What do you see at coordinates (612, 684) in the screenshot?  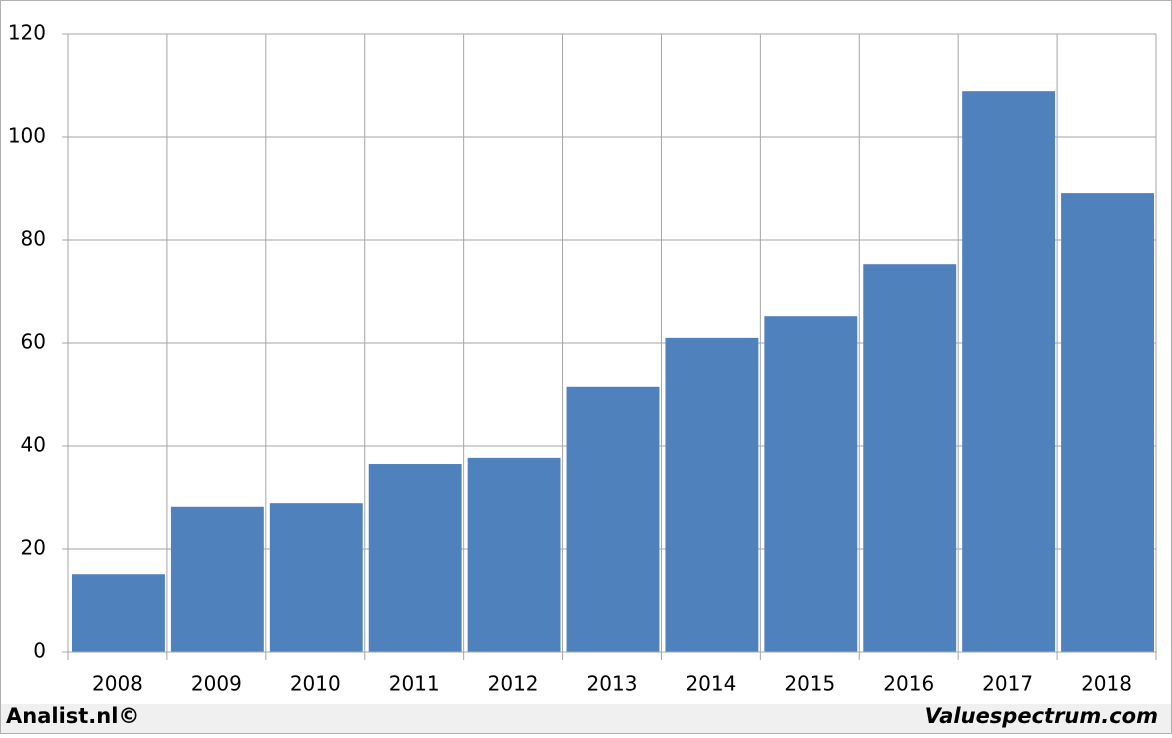 I see `x-tick-label: 2013` at bounding box center [612, 684].